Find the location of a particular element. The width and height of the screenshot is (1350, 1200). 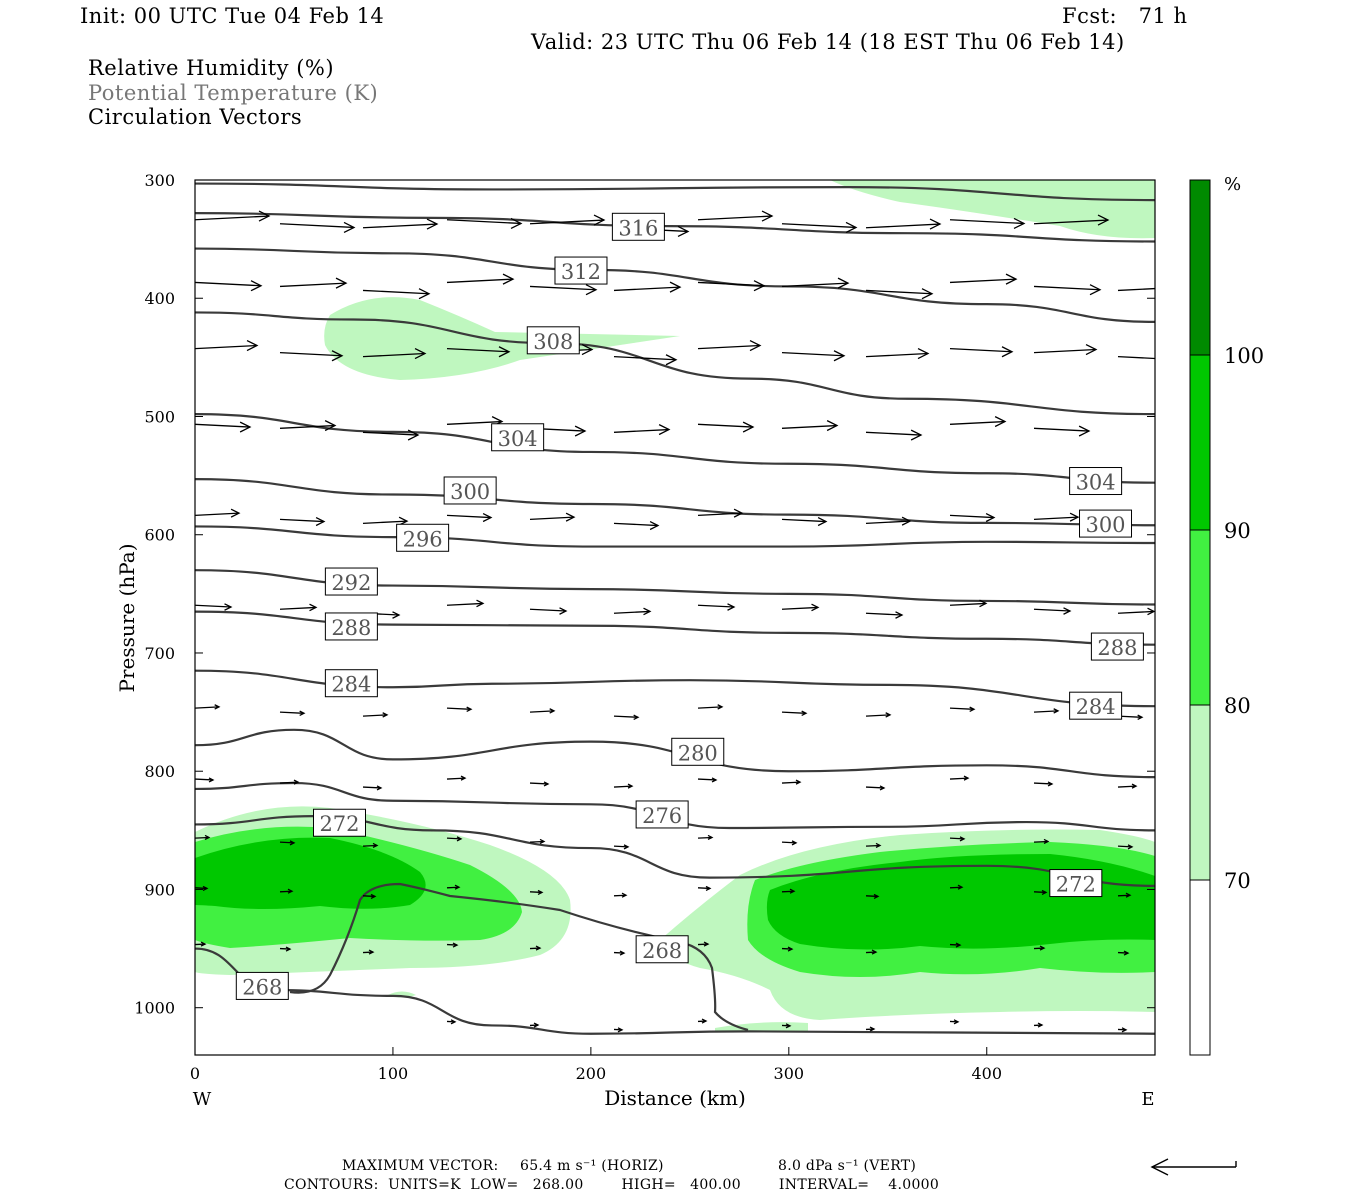

y-tick-label: 400 is located at coordinates (159, 298).